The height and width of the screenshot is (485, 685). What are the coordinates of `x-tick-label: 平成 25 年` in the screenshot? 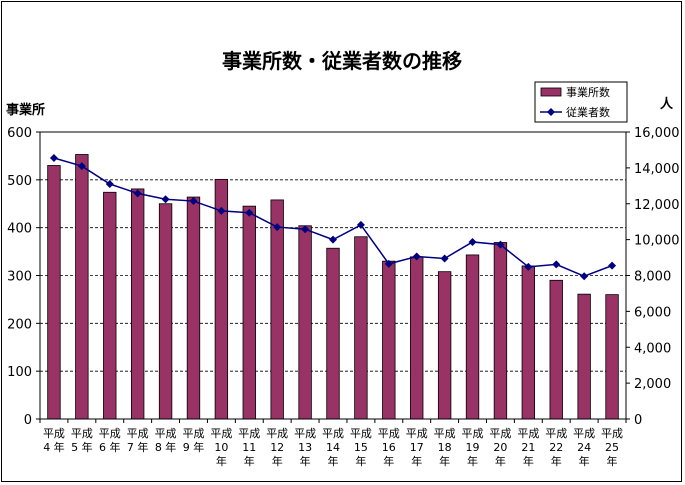 It's located at (612, 447).